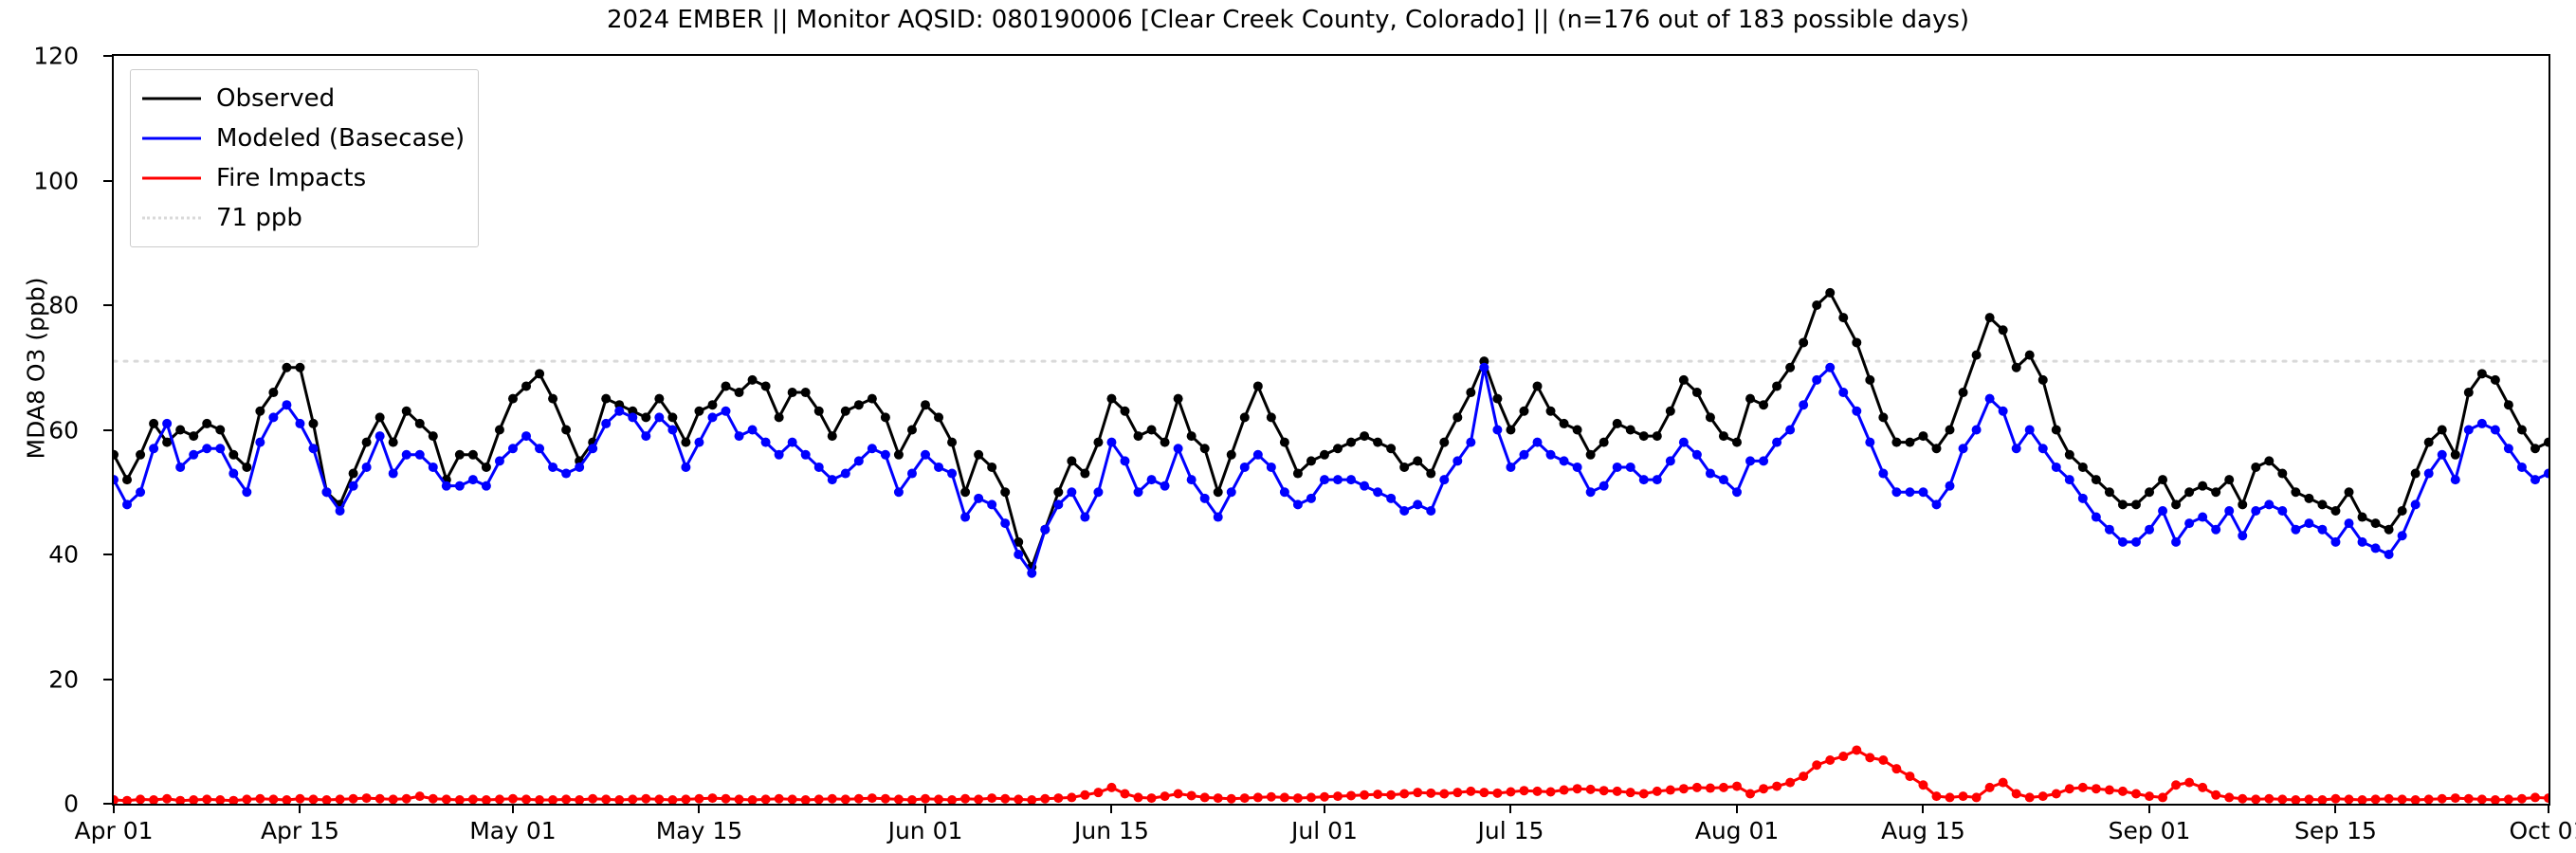  I want to click on x-tick-mark, so click(1923, 808).